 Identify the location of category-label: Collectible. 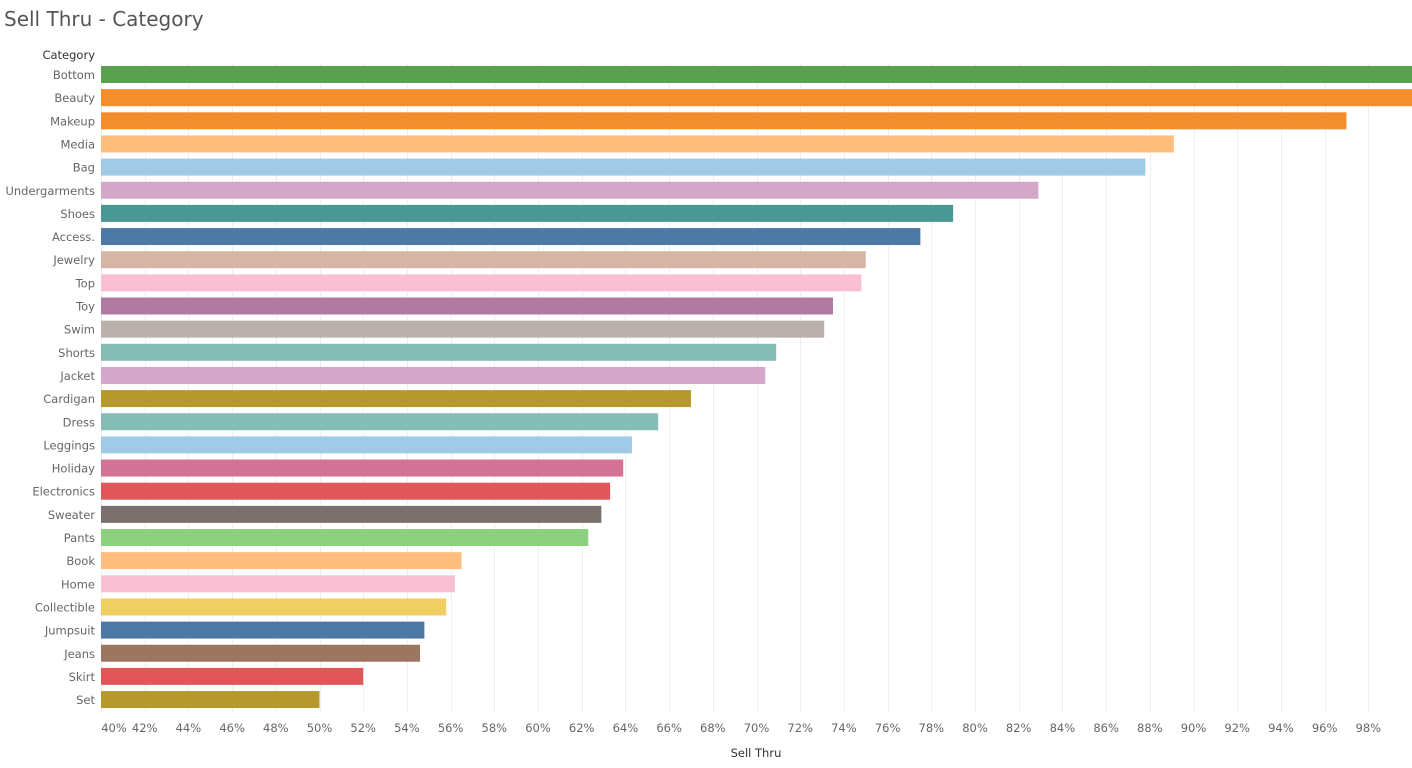
(65, 607).